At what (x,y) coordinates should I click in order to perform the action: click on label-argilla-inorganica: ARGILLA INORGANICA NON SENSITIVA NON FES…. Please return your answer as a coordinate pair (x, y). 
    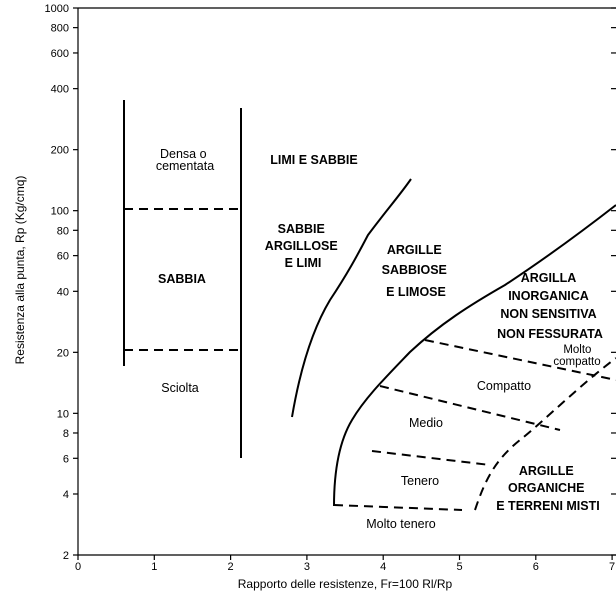
    Looking at the image, I should click on (550, 306).